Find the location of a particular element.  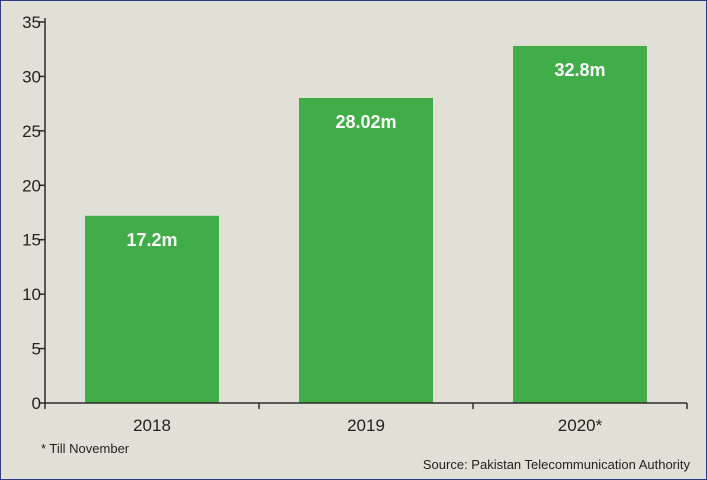

y-tick-label: 10 is located at coordinates (31, 294).